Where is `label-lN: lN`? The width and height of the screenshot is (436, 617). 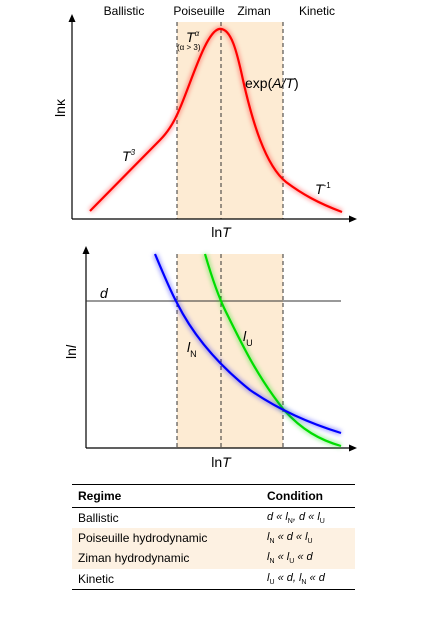 label-lN: lN is located at coordinates (192, 349).